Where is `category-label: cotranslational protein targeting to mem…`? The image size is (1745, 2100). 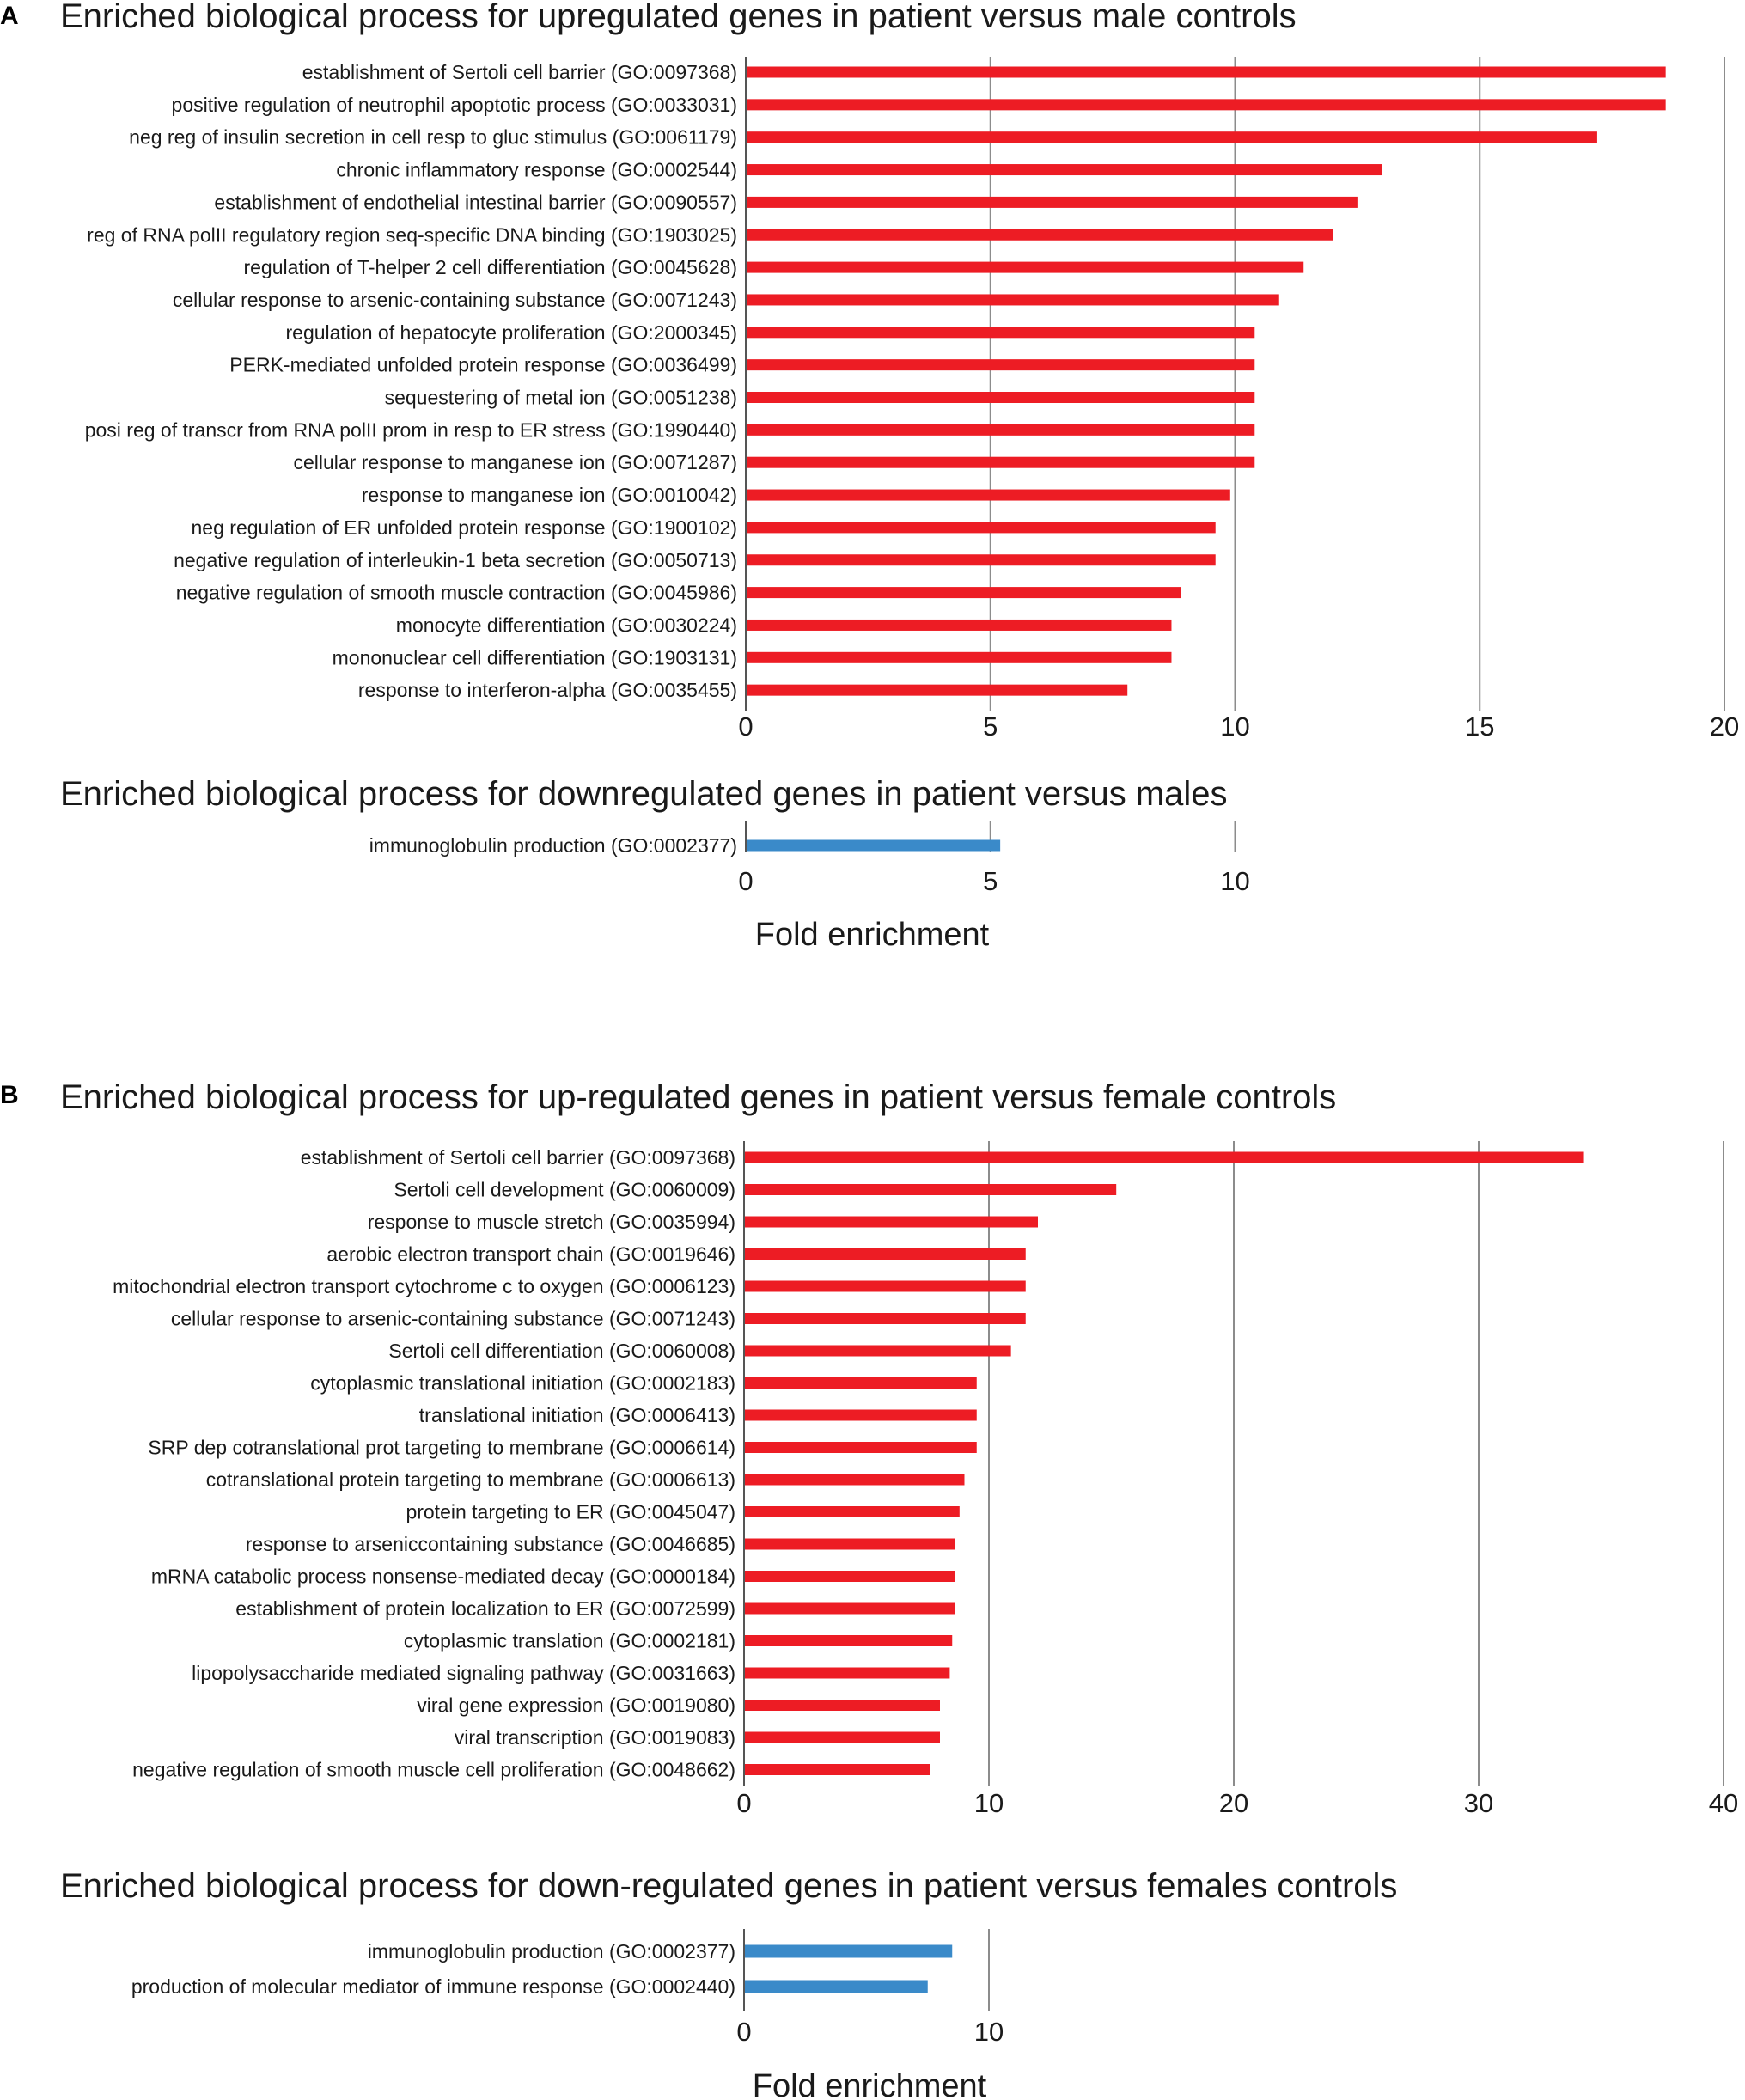 category-label: cotranslational protein targeting to mem… is located at coordinates (470, 1479).